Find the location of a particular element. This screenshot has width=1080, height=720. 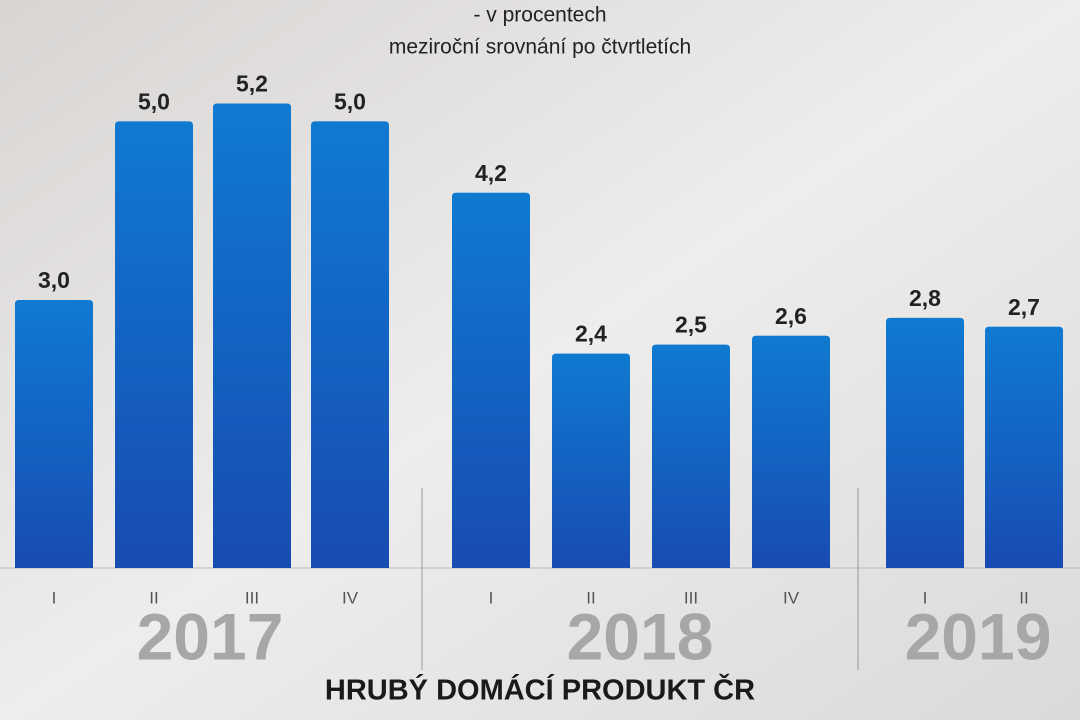

value-label: 3,0 is located at coordinates (54, 280).